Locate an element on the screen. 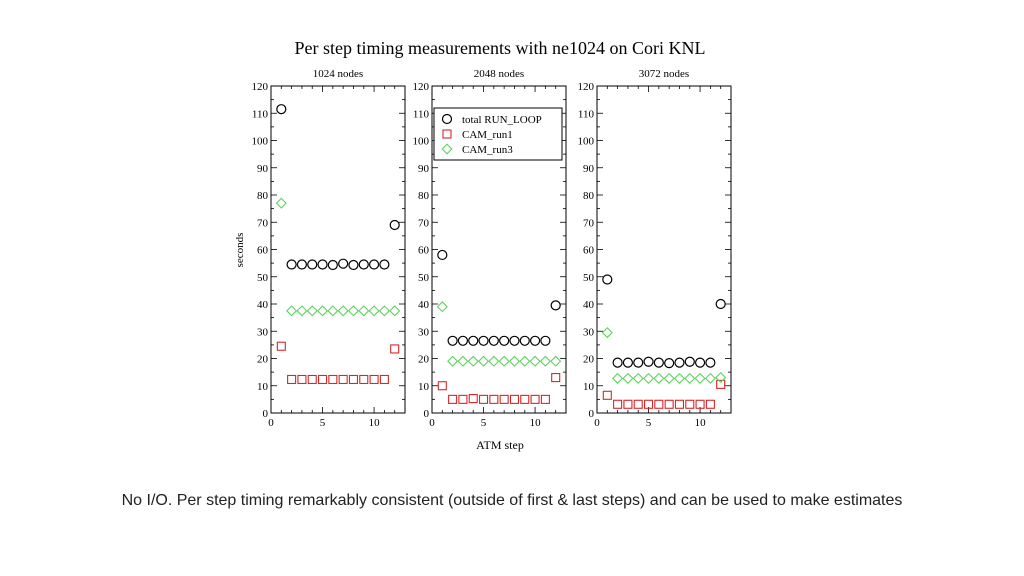  y-axis-label: seconds is located at coordinates (240, 250).